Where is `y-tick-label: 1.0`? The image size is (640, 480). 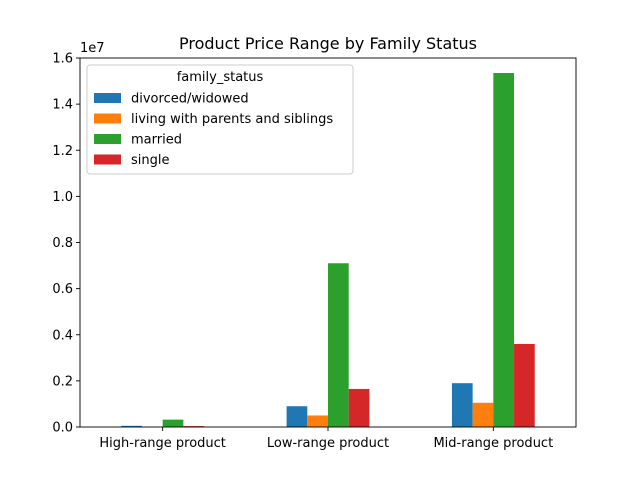 y-tick-label: 1.0 is located at coordinates (62, 197).